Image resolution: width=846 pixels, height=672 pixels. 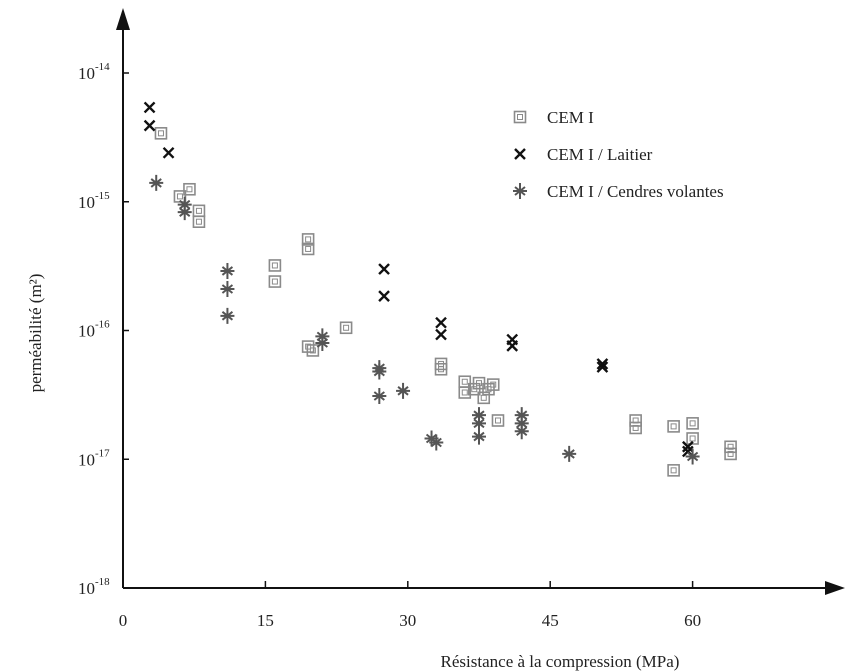 What do you see at coordinates (550, 620) in the screenshot?
I see `x-tick-label: 45` at bounding box center [550, 620].